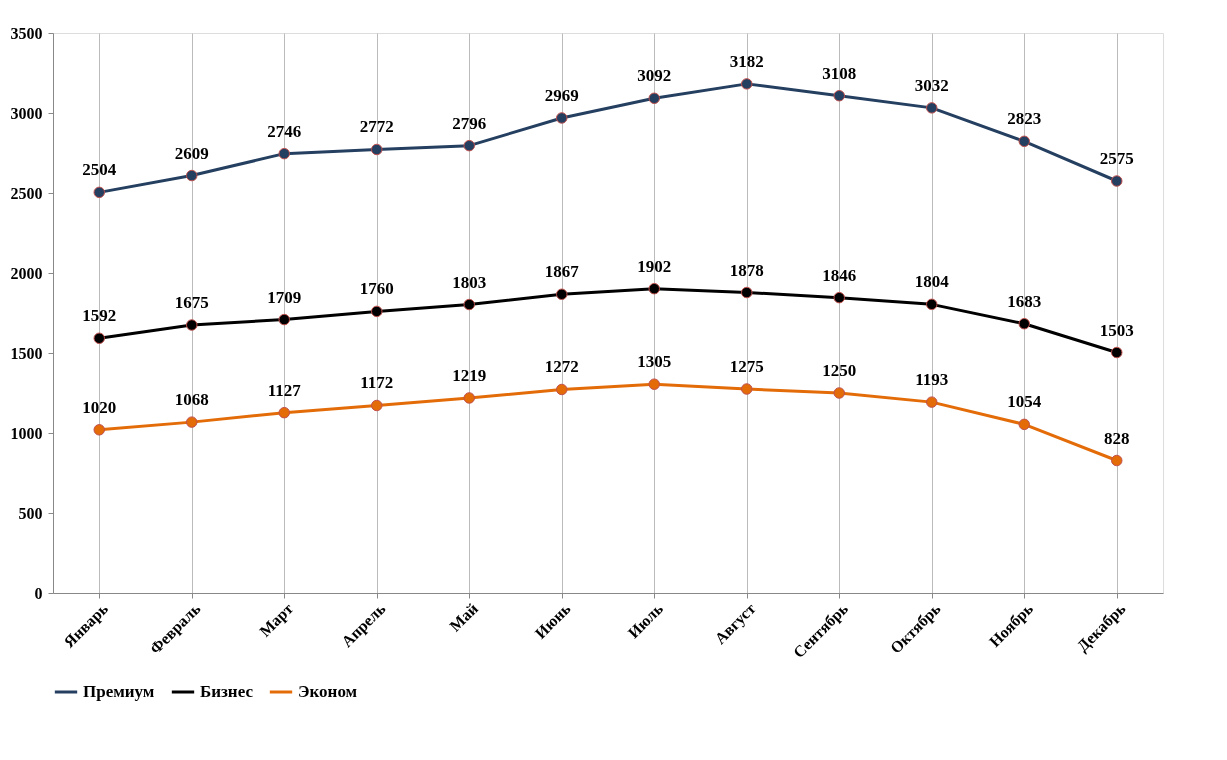  I want to click on y-tick-label: 3500, so click(26, 33).